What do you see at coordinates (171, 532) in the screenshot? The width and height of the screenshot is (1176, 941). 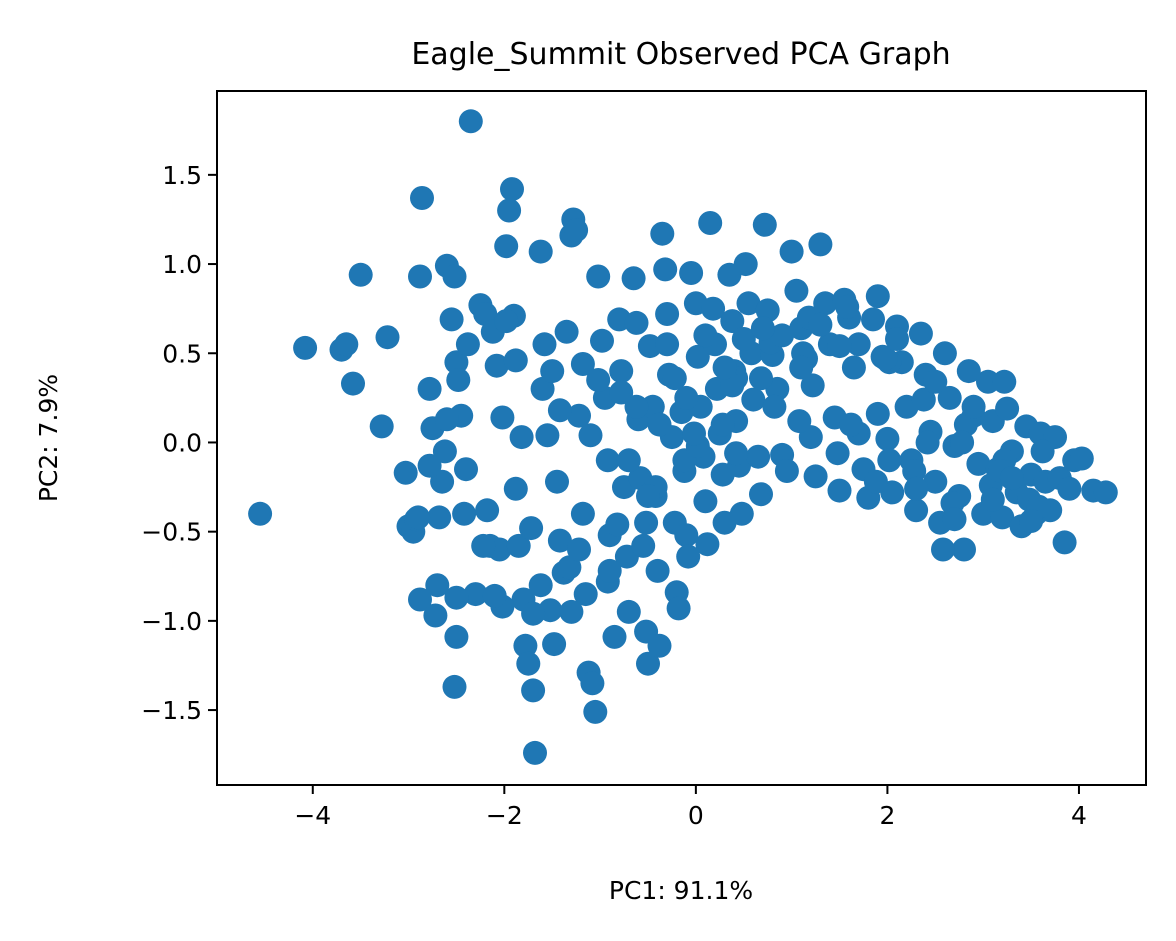 I see `y-tick-label: −0.5` at bounding box center [171, 532].